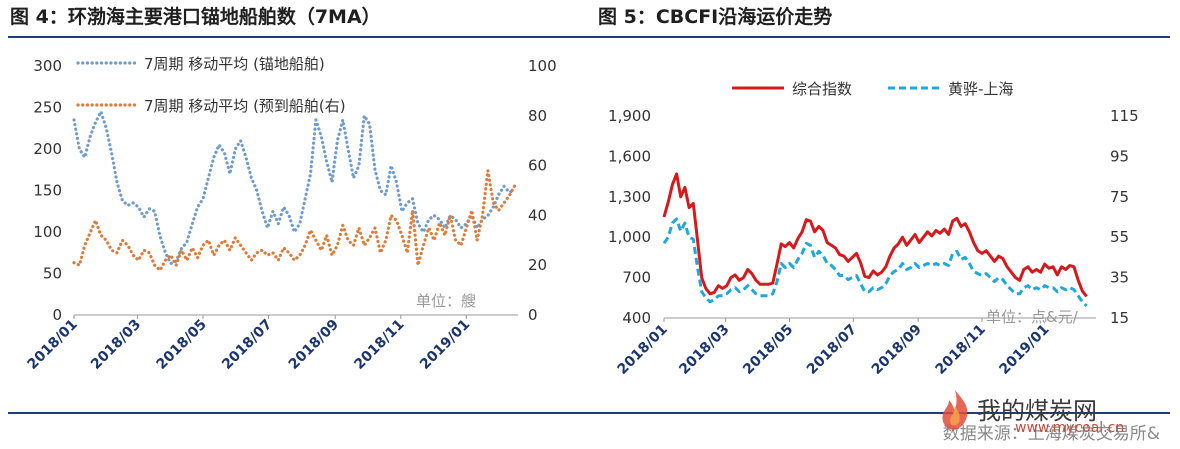 The image size is (1180, 449). Describe the element at coordinates (1119, 197) in the screenshot. I see `right-axis-tick-label: 75` at that location.